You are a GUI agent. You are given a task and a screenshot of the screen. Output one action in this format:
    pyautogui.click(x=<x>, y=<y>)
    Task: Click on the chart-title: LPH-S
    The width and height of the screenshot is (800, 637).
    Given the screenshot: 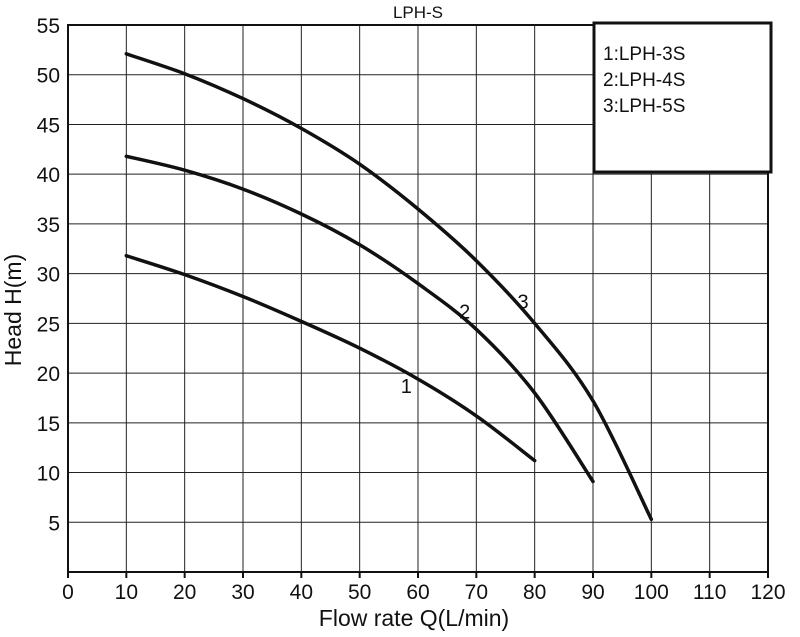 What is the action you would take?
    pyautogui.click(x=418, y=12)
    